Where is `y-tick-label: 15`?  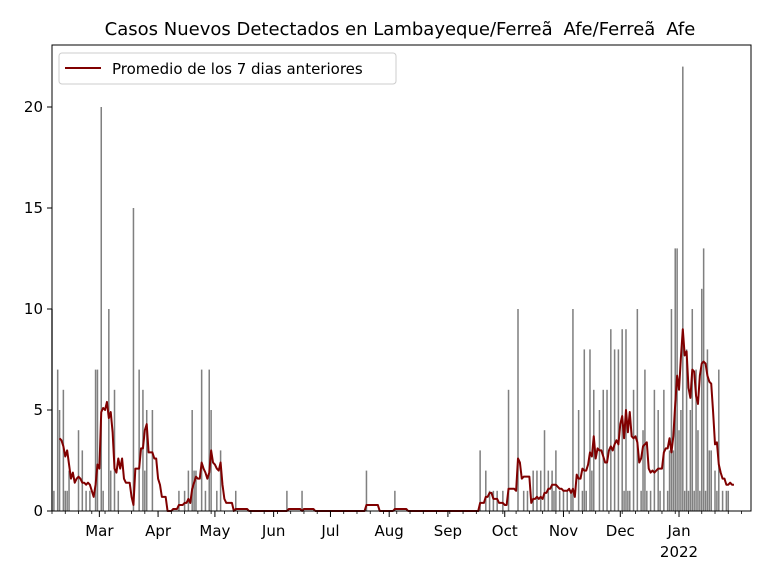 y-tick-label: 15 is located at coordinates (33, 208).